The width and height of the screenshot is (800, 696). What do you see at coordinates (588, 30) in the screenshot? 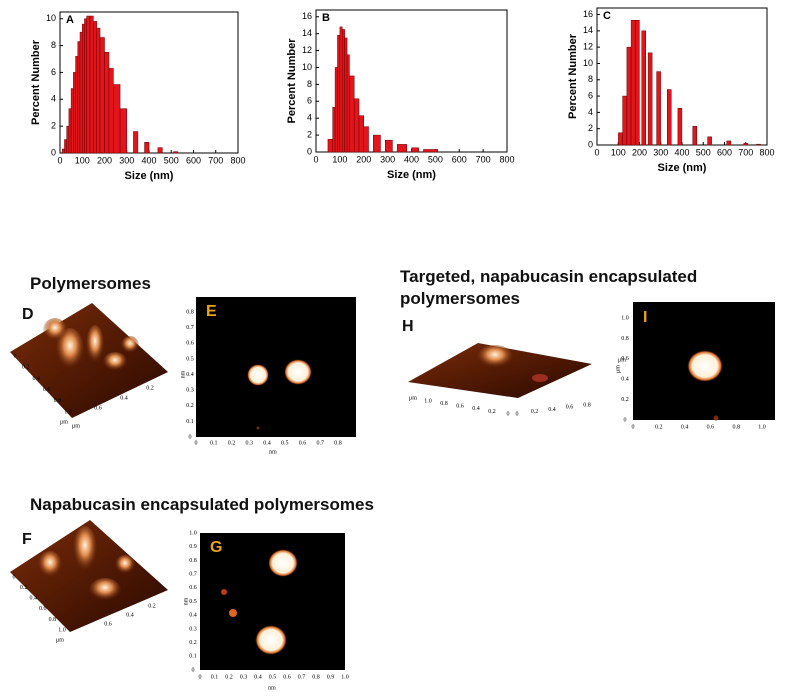
I see `y-tick-label: 14` at bounding box center [588, 30].